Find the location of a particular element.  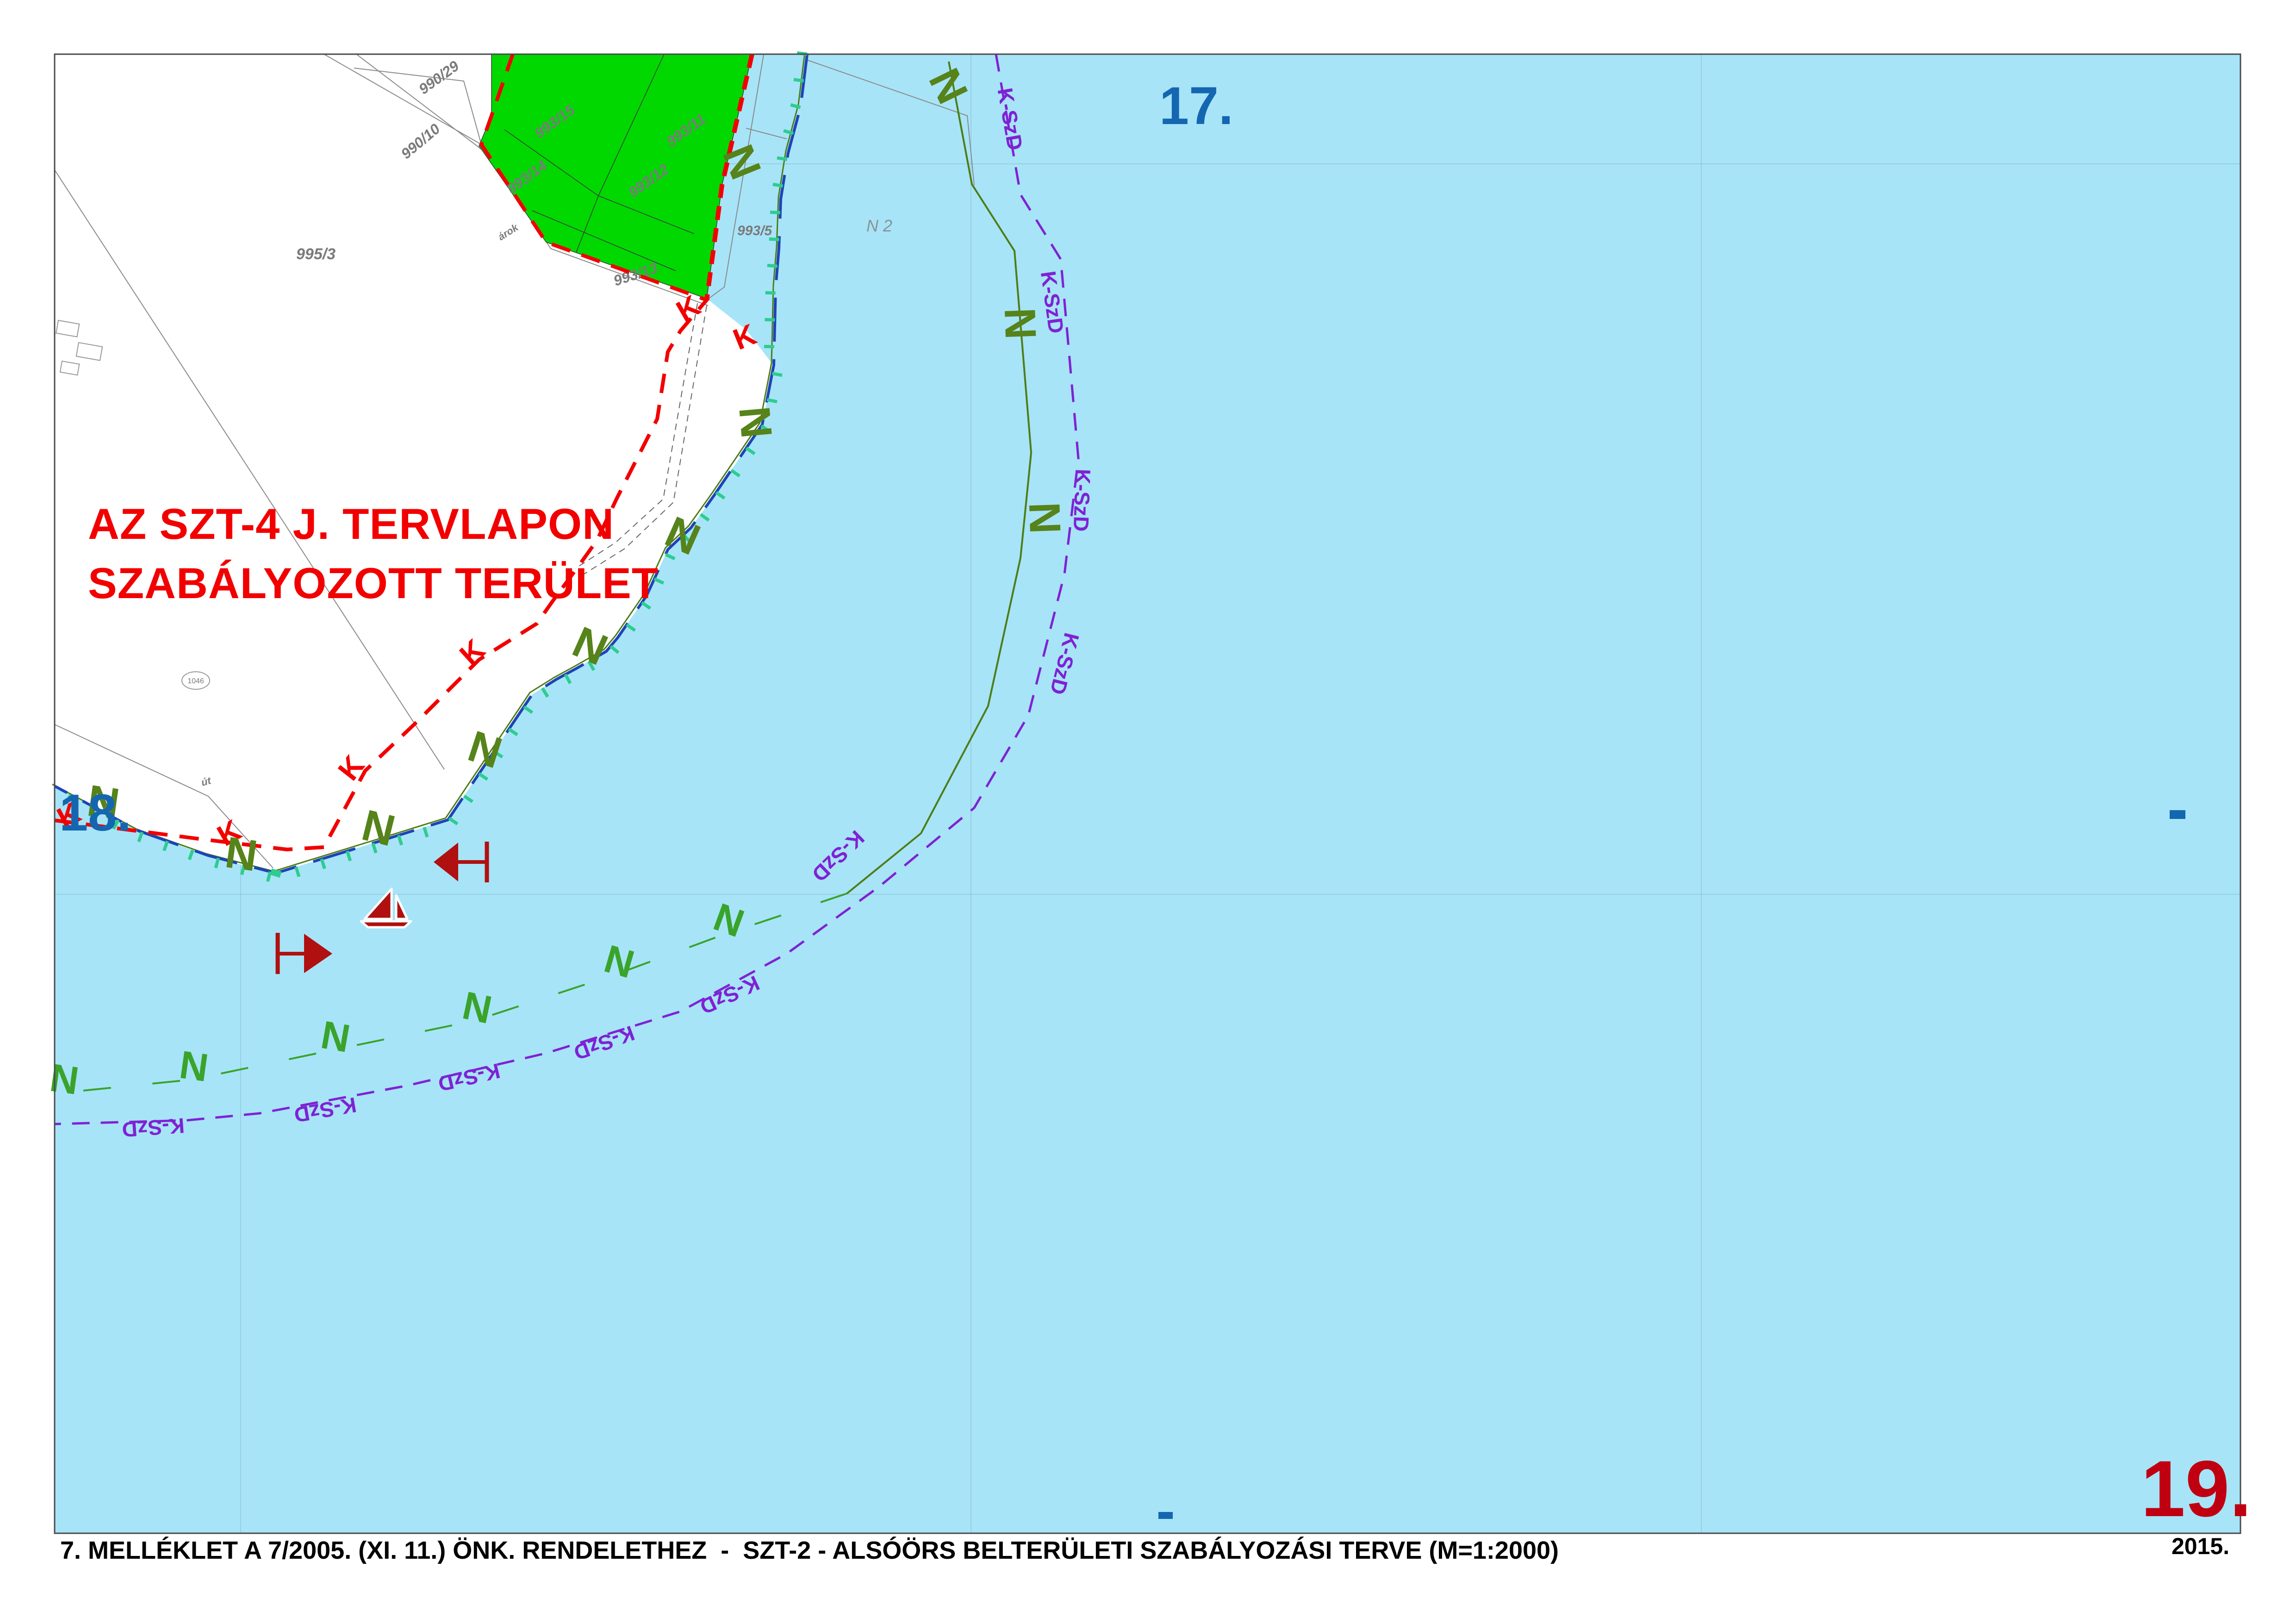

survey-point-label: 1046 is located at coordinates (195, 681).